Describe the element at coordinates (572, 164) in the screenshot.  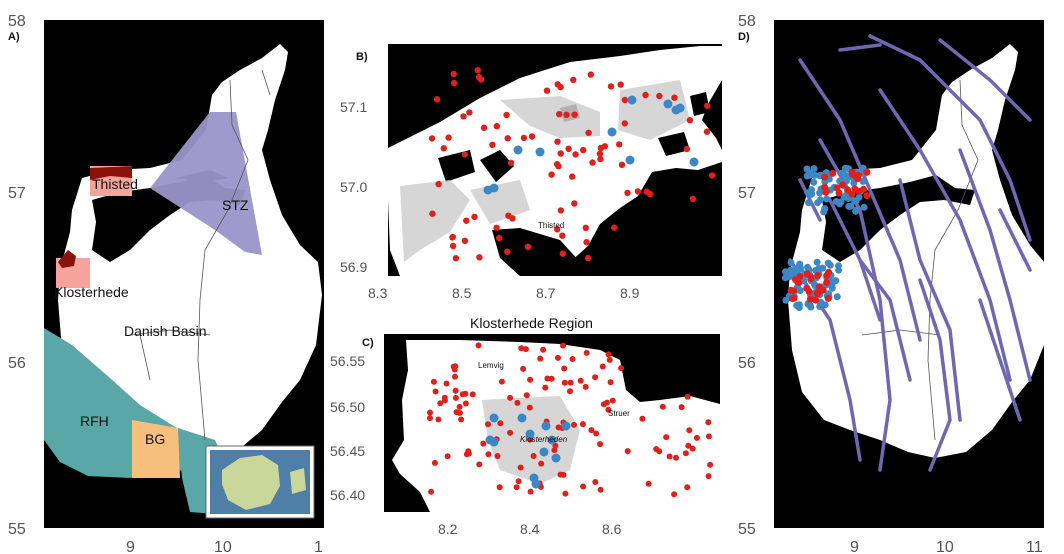
I see `panel-b-points` at that location.